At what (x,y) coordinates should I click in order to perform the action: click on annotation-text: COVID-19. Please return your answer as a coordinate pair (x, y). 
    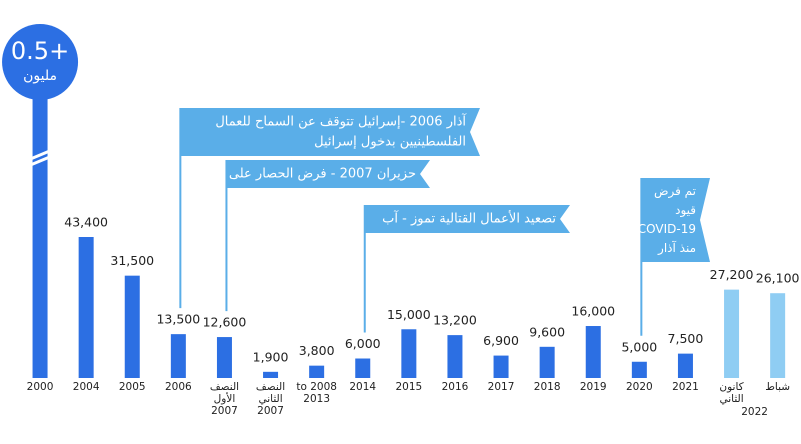
    Looking at the image, I should click on (667, 229).